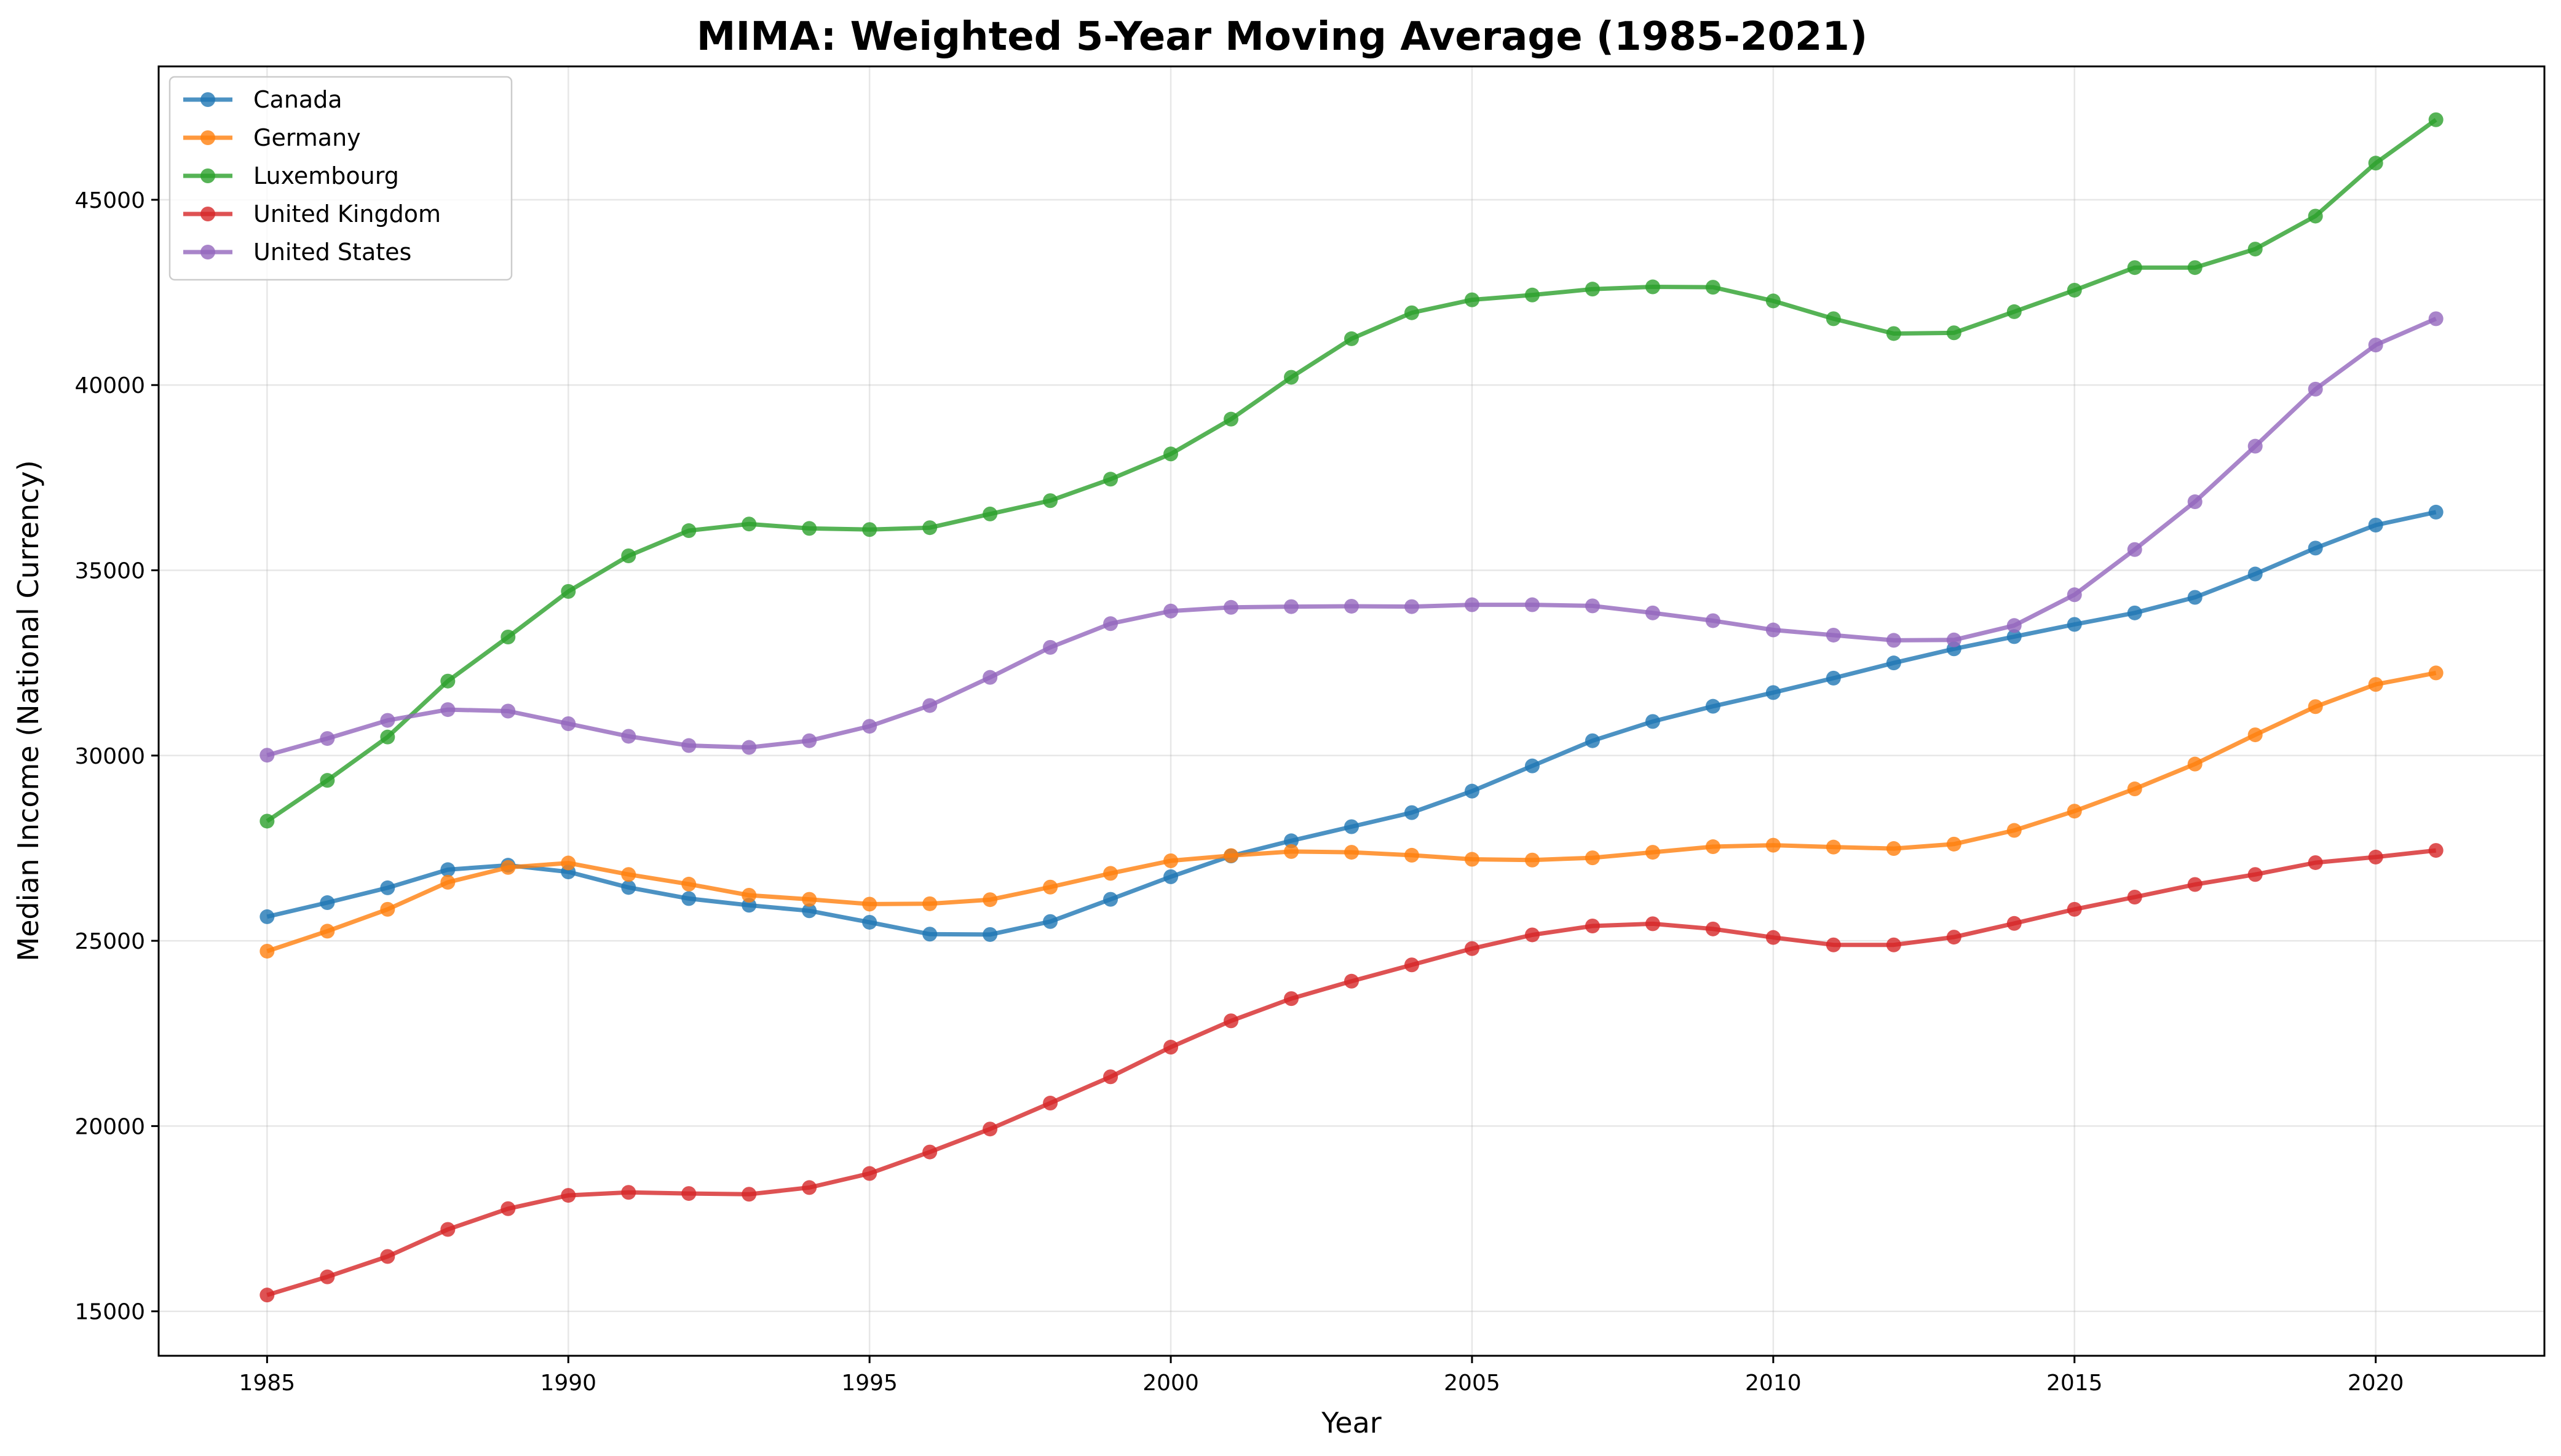  What do you see at coordinates (332, 253) in the screenshot?
I see `legend-label: United States` at bounding box center [332, 253].